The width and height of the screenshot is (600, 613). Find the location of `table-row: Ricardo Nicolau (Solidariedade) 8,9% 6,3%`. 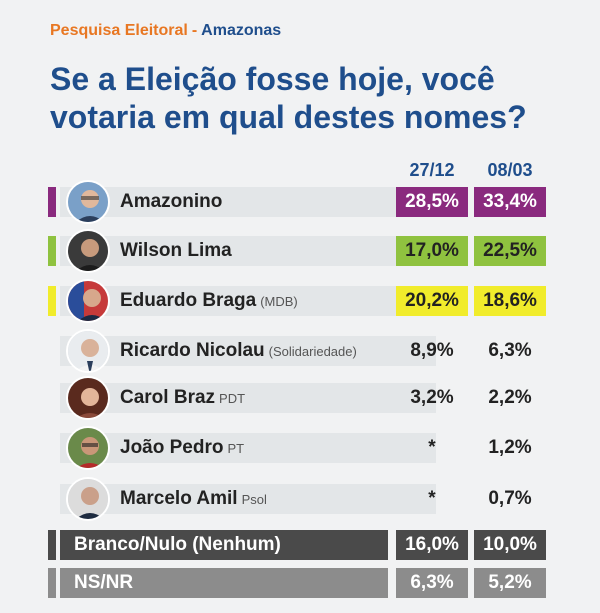

table-row: Ricardo Nicolau (Solidariedade) 8,9% 6,3% is located at coordinates (298, 351).